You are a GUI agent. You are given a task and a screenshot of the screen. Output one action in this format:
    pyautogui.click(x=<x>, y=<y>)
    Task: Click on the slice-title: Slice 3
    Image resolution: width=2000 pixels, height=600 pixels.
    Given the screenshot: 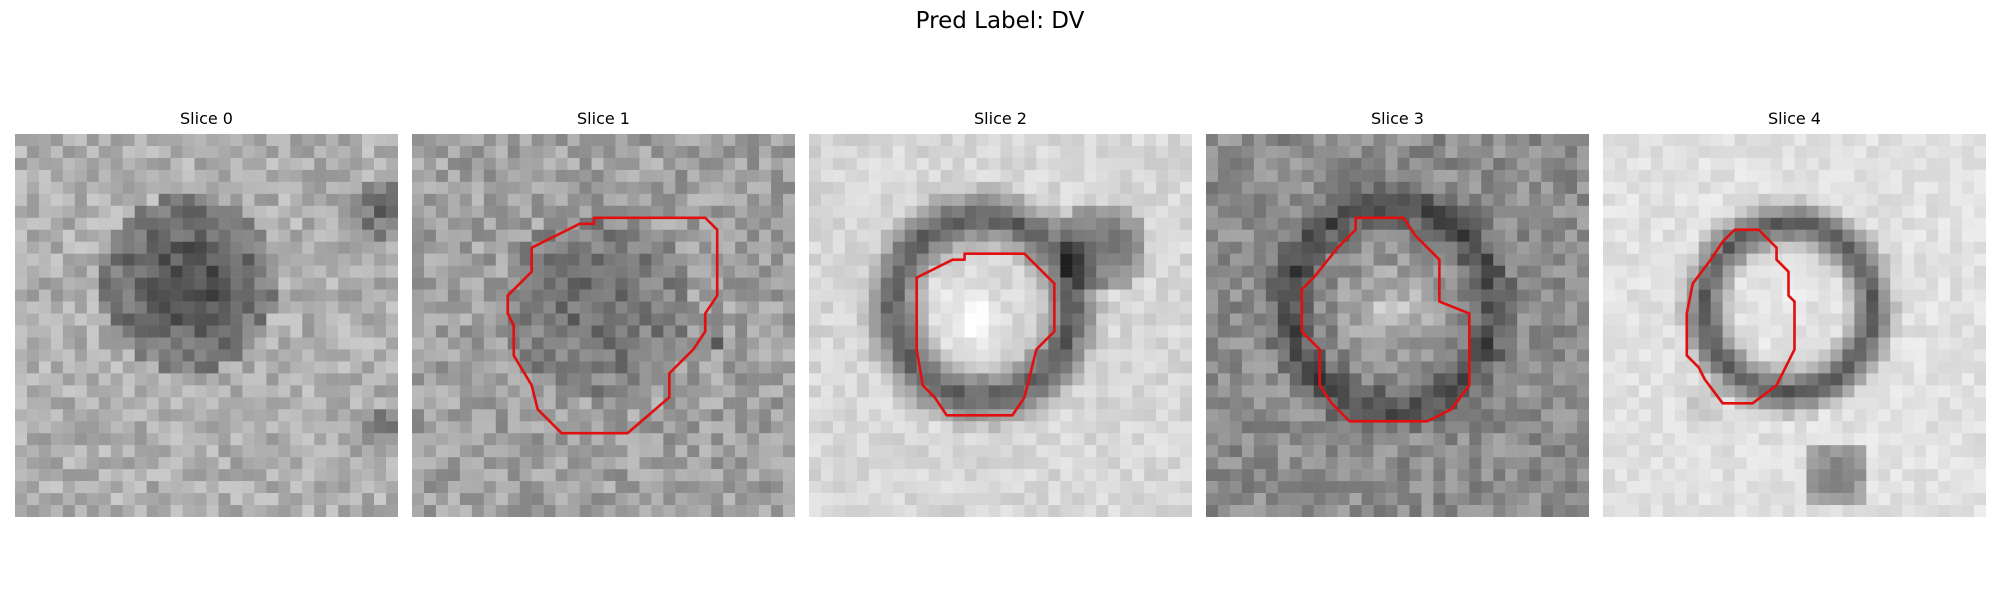 What is the action you would take?
    pyautogui.click(x=1397, y=118)
    